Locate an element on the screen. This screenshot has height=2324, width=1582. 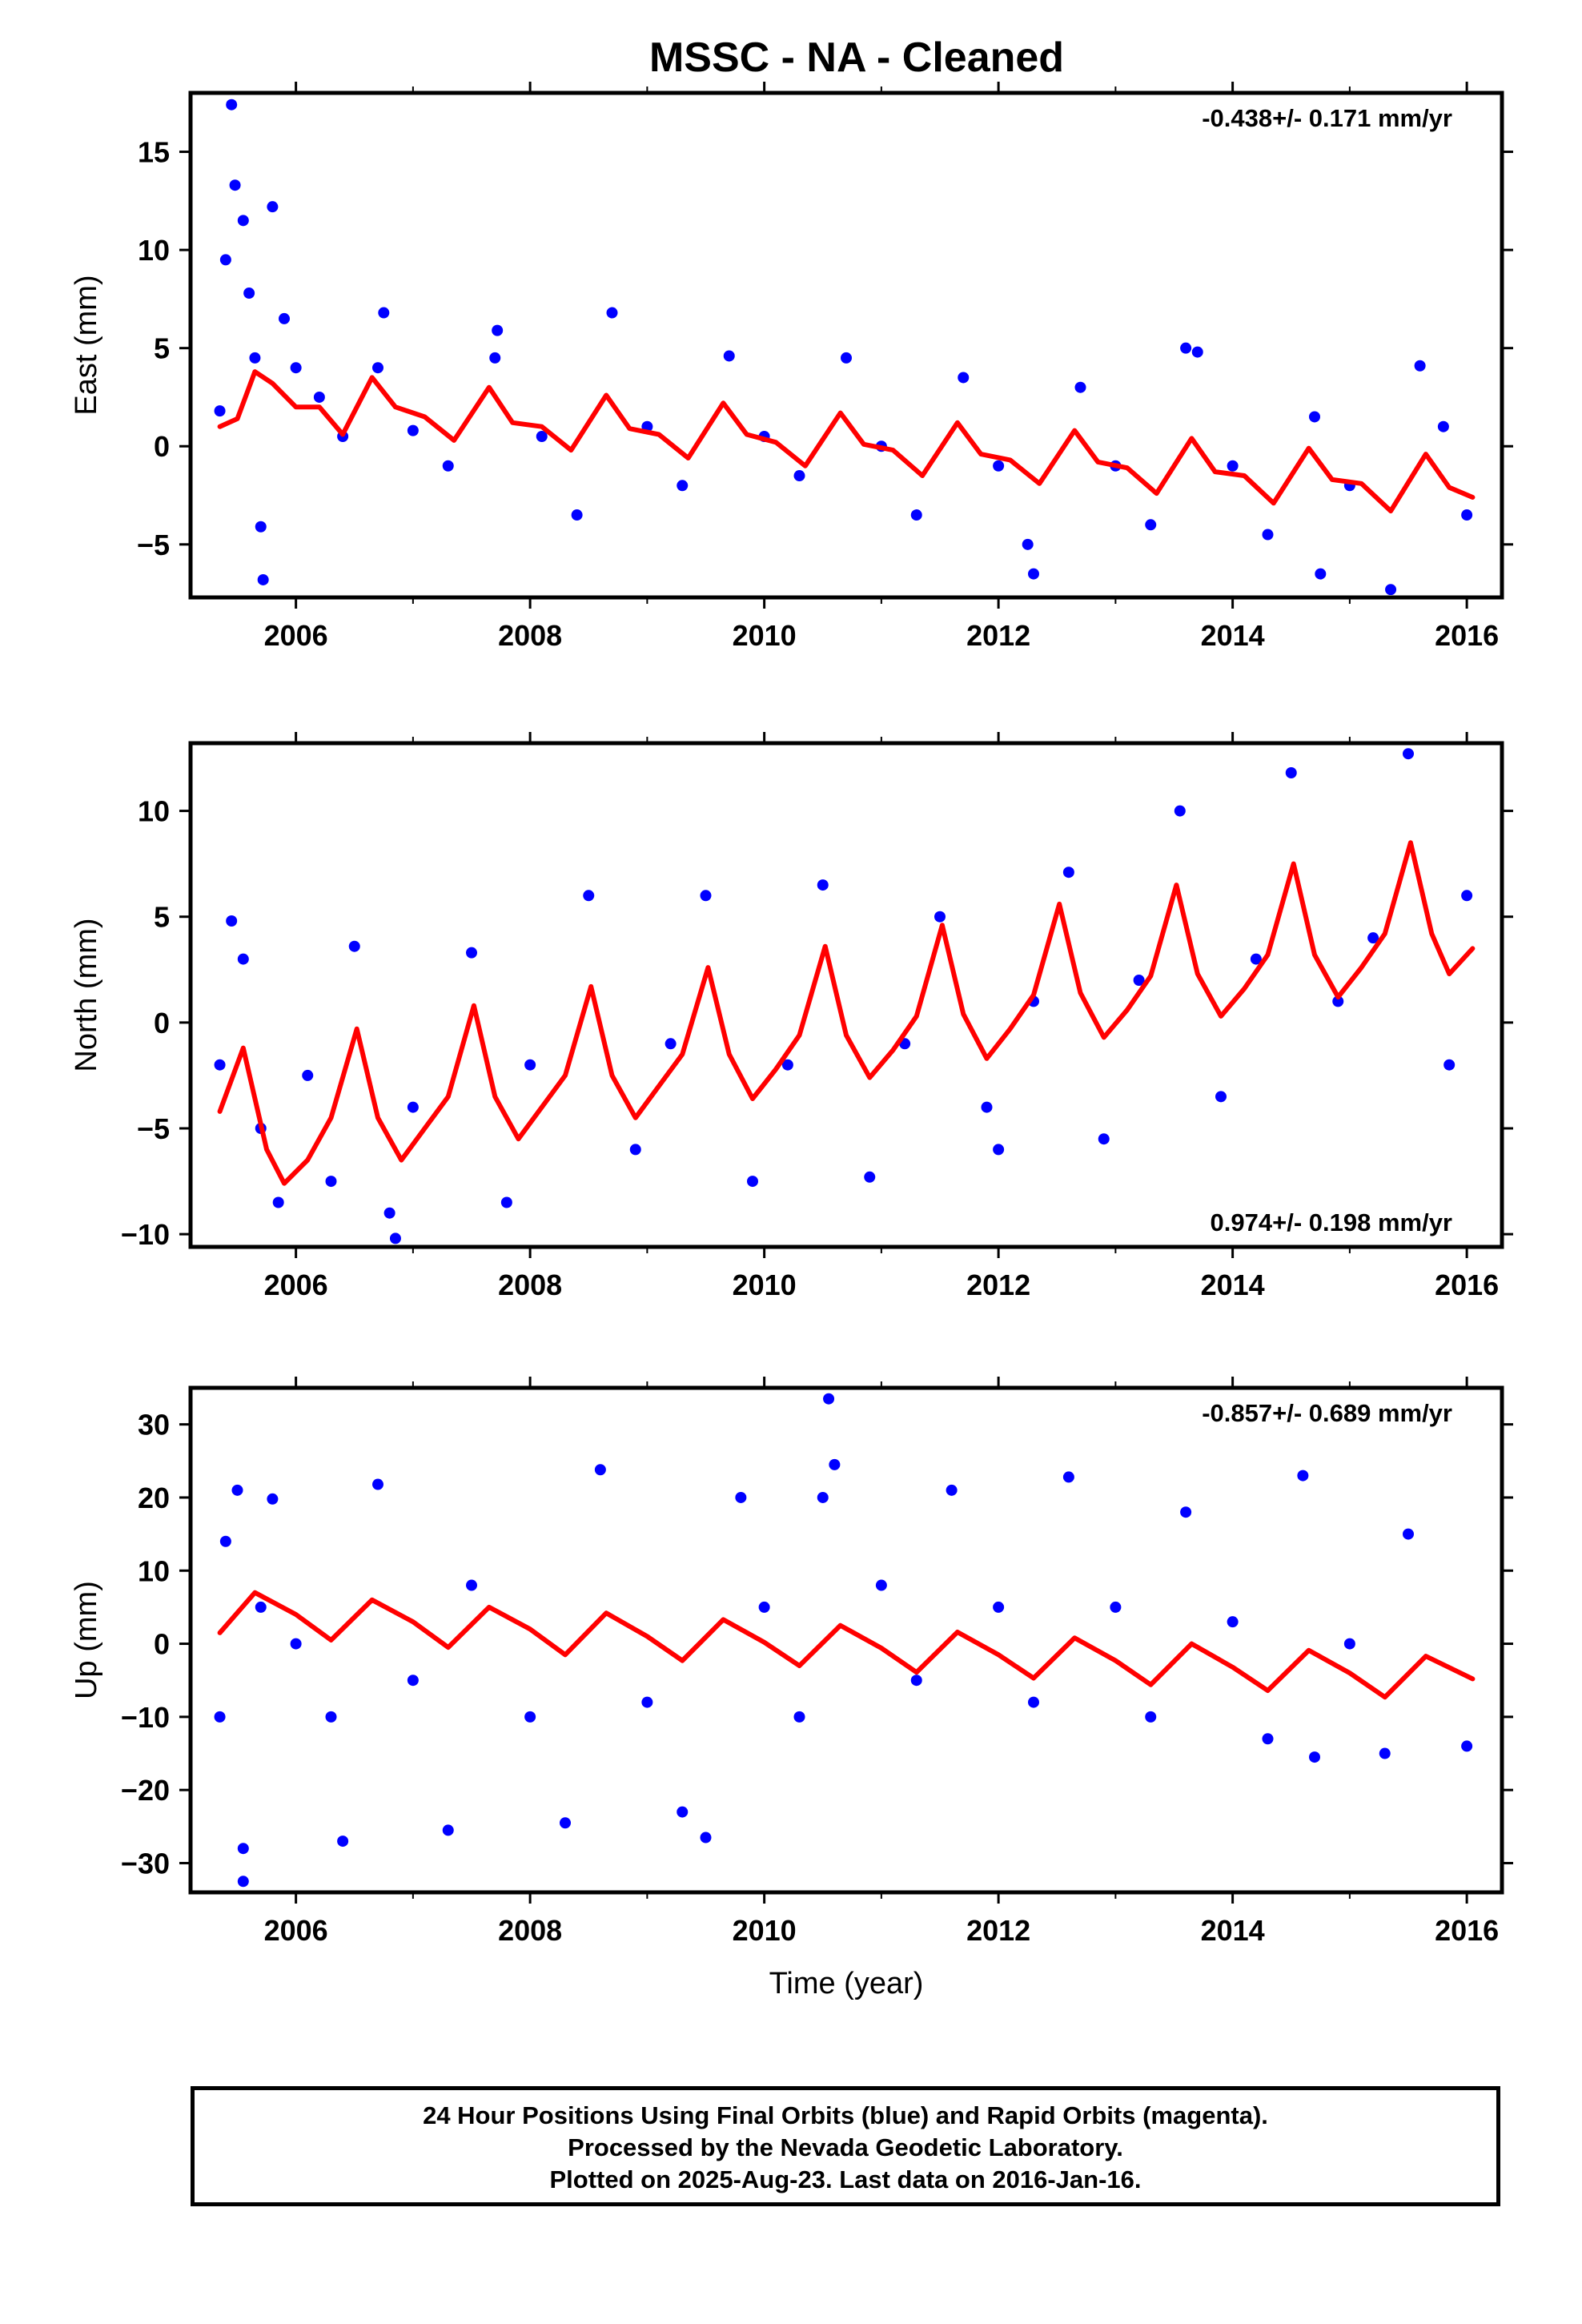
east-x-tick-label: 2014 is located at coordinates (1233, 635).